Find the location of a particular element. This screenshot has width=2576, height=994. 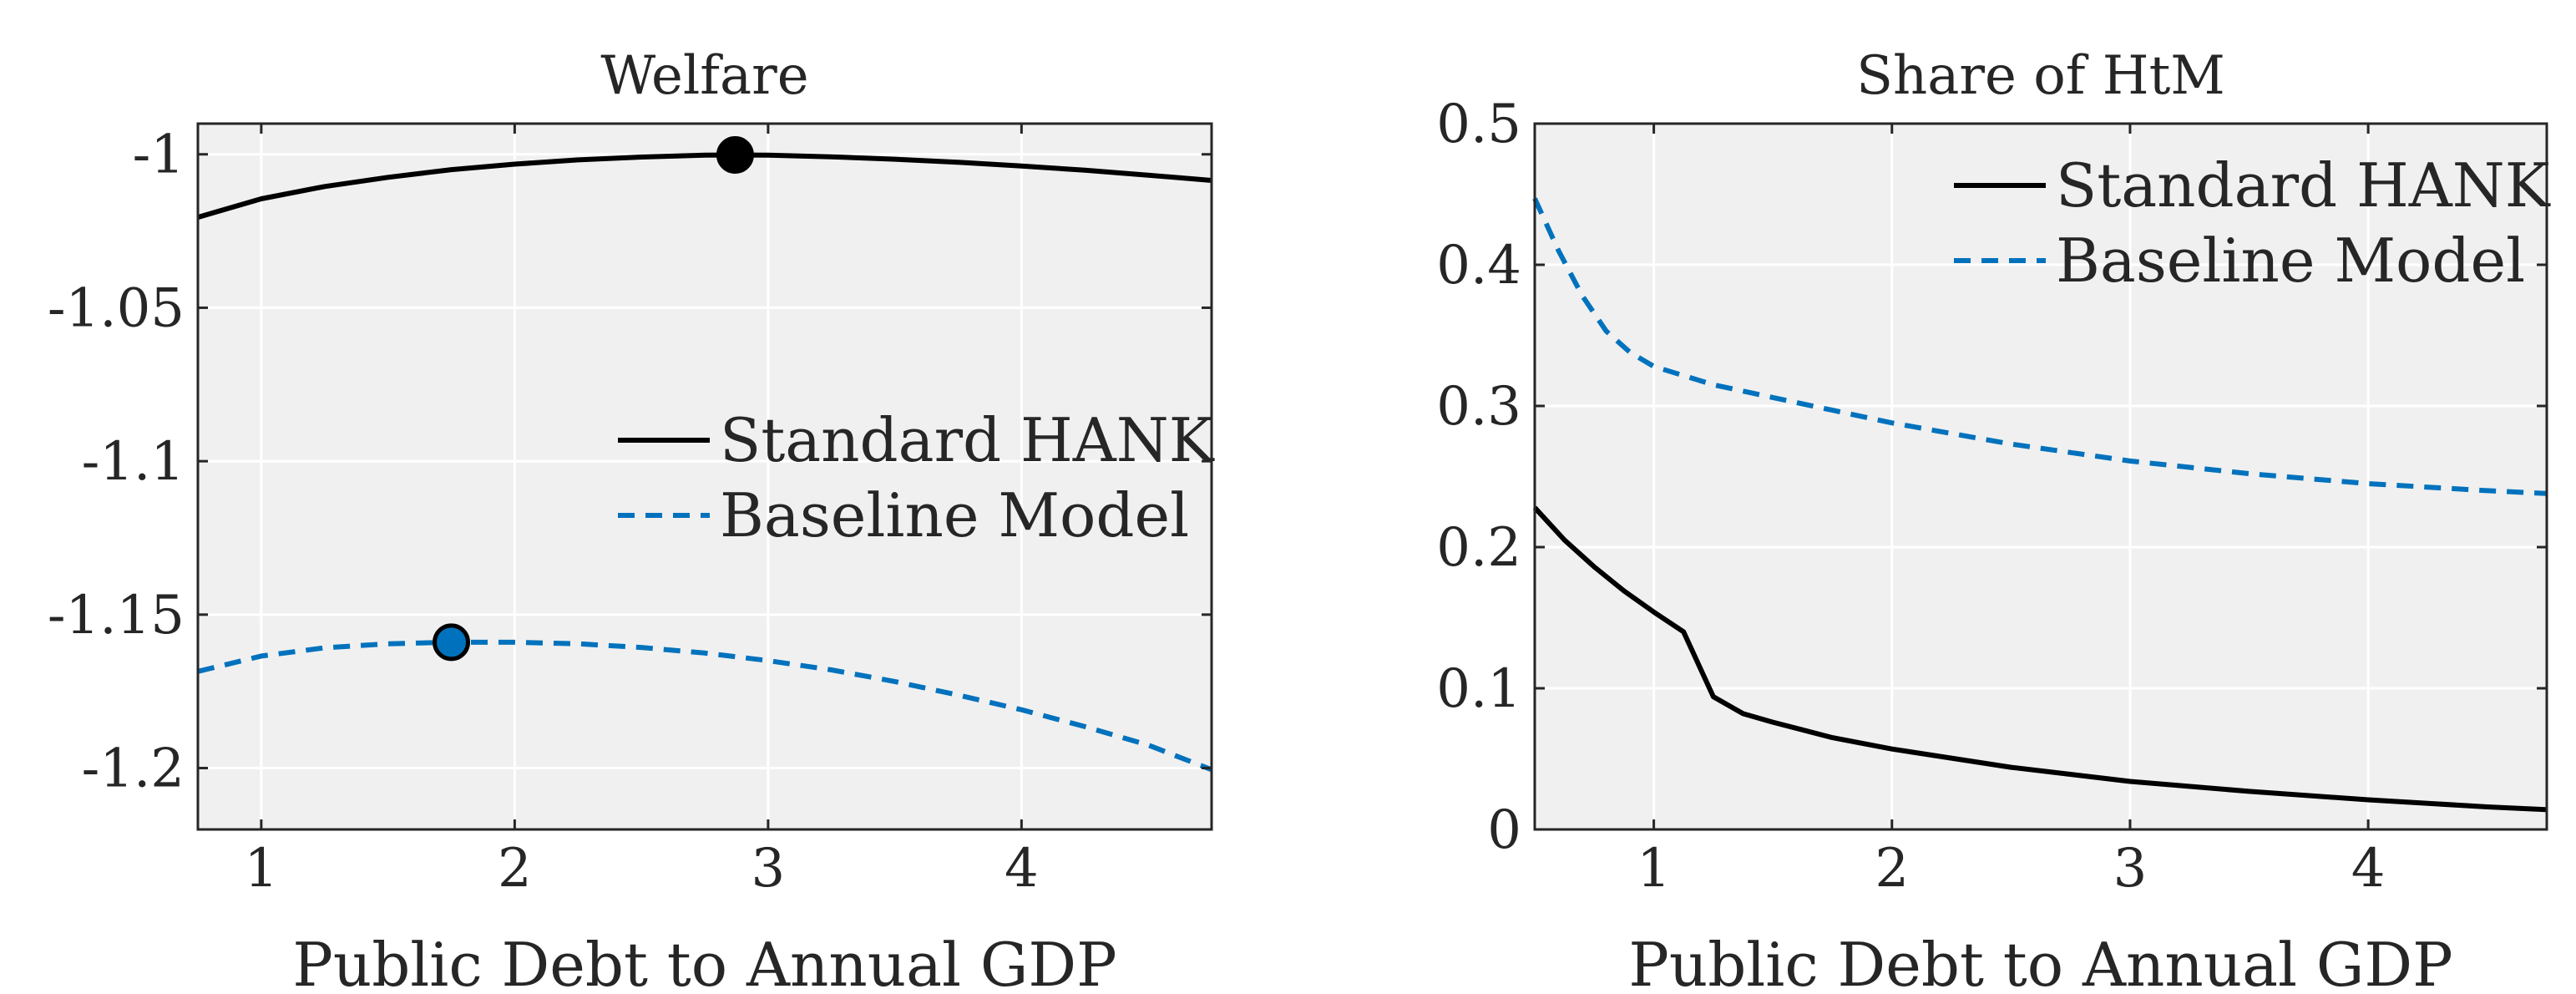

y-tick-label: 0.3 is located at coordinates (1478, 407).